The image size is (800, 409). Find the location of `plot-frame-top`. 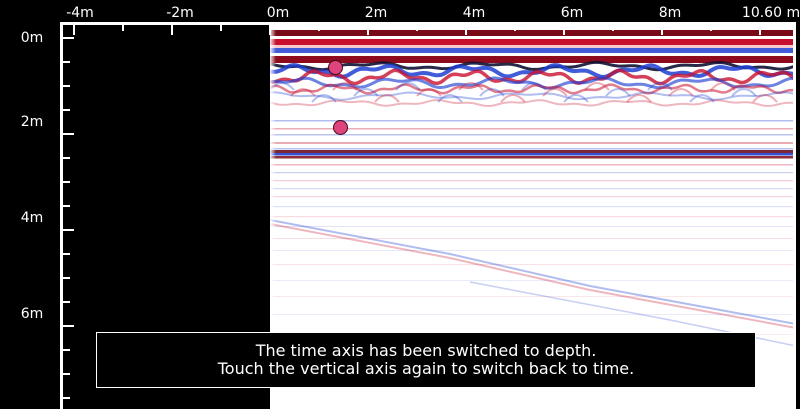

plot-frame-top is located at coordinates (428, 23).